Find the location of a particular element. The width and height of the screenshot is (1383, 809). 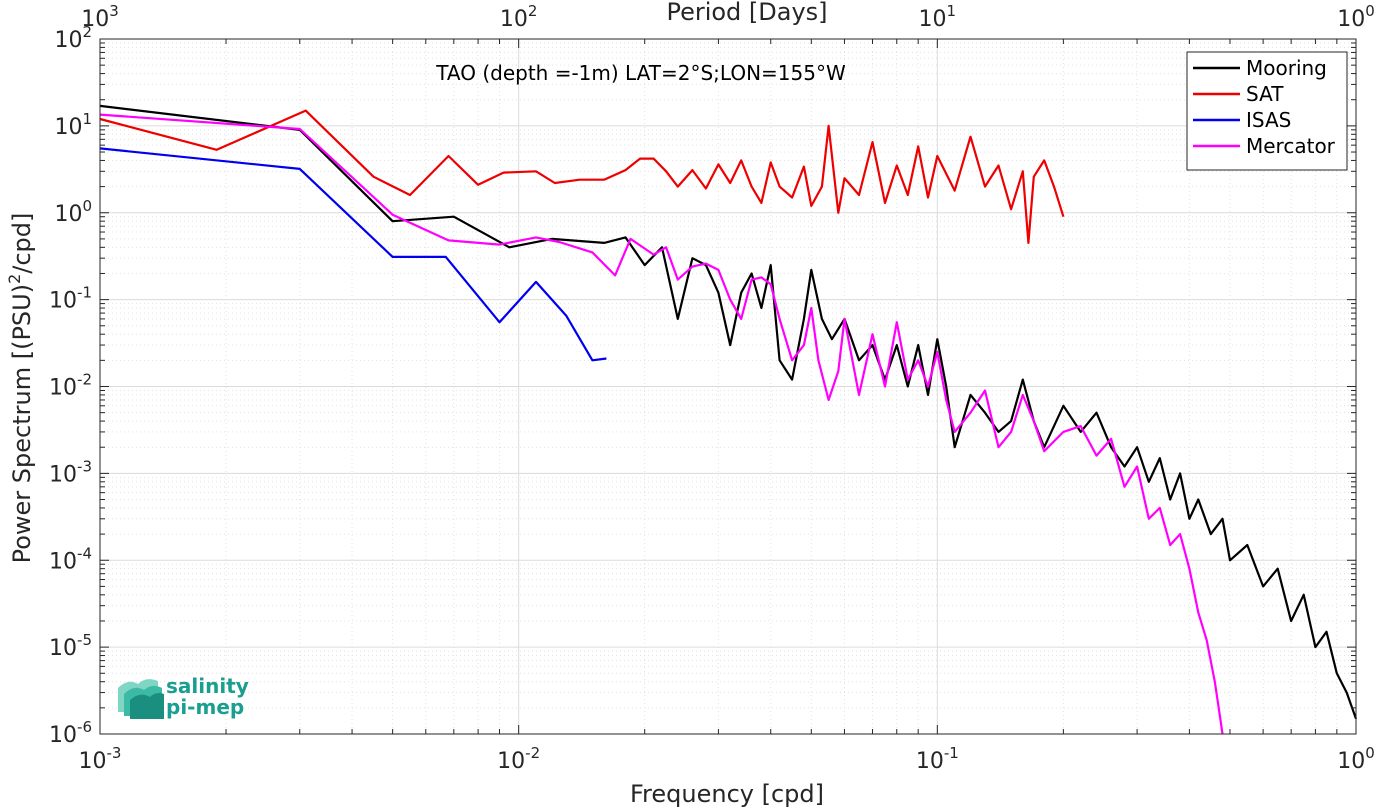

y-tick-label: 10⁻⁴ is located at coordinates (70, 559).